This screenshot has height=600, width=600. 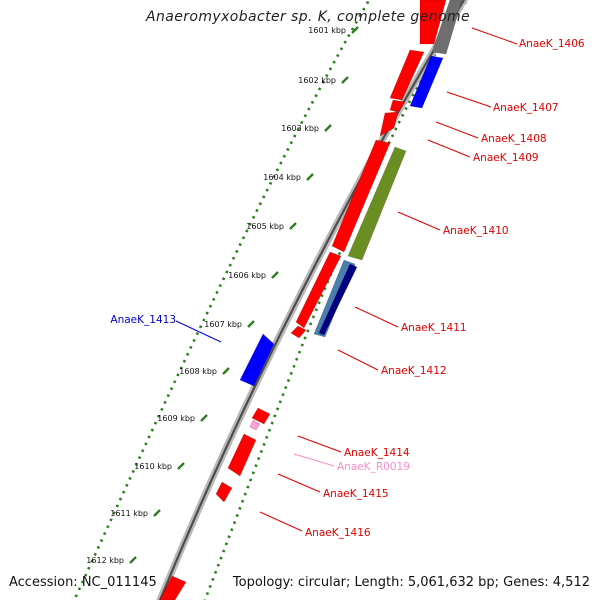 What do you see at coordinates (173, 587) in the screenshot?
I see `gene-partial` at bounding box center [173, 587].